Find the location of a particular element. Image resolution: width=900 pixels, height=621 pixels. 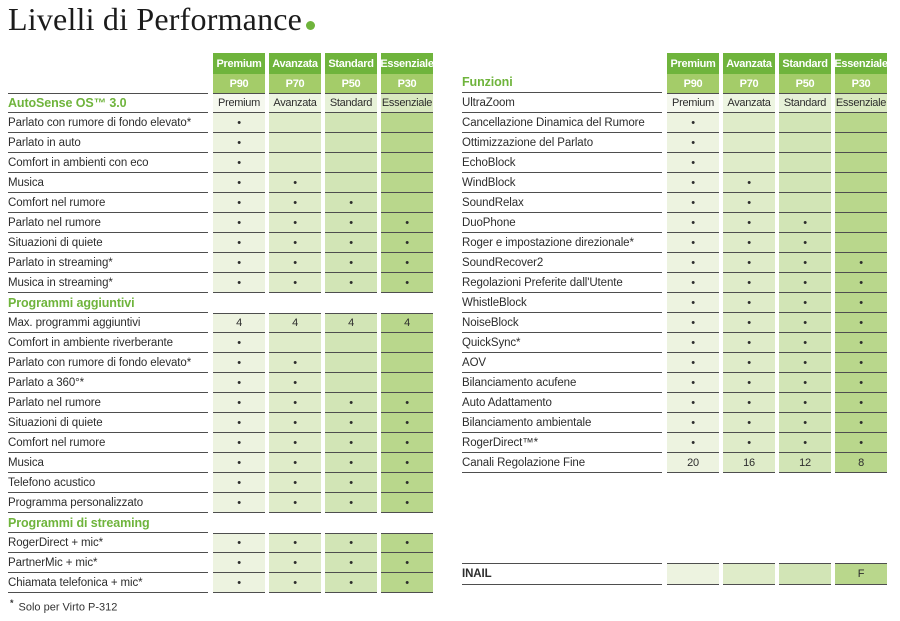

table-row: Programmi aggiuntivi is located at coordinates (220, 303).